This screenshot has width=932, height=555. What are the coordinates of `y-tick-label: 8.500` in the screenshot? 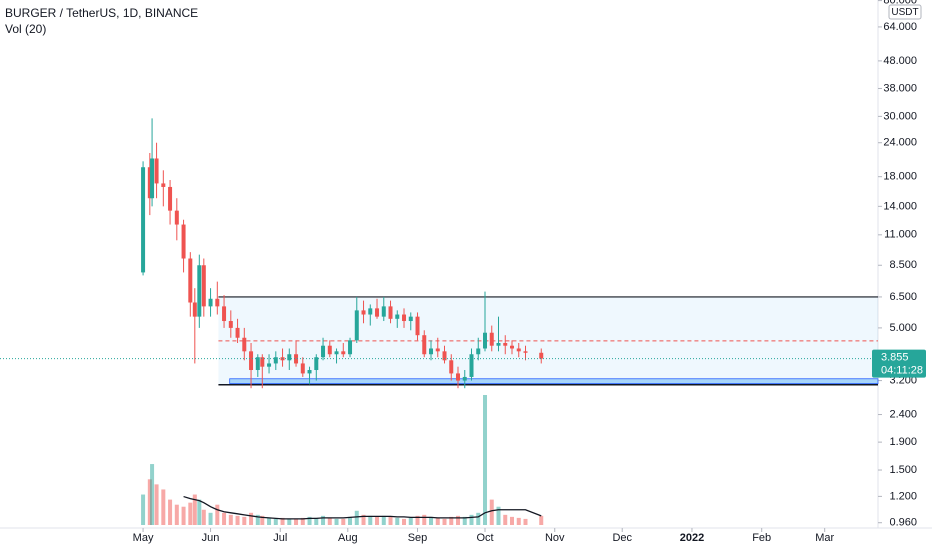 It's located at (903, 265).